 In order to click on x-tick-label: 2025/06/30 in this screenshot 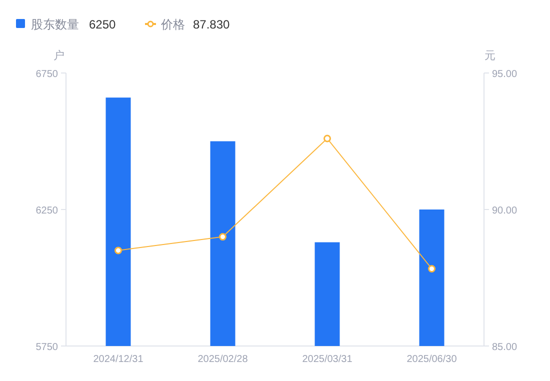, I will do `click(432, 359)`.